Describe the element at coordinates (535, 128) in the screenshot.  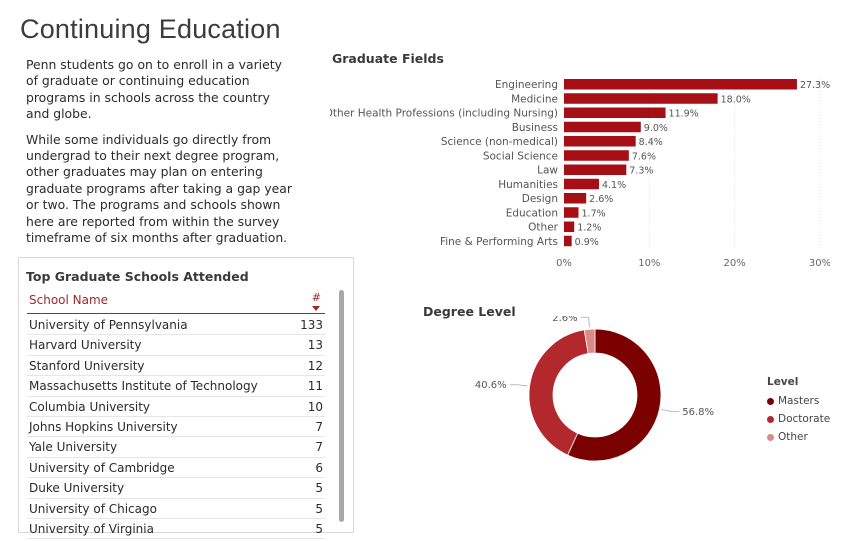
I see `category-label: Business` at that location.